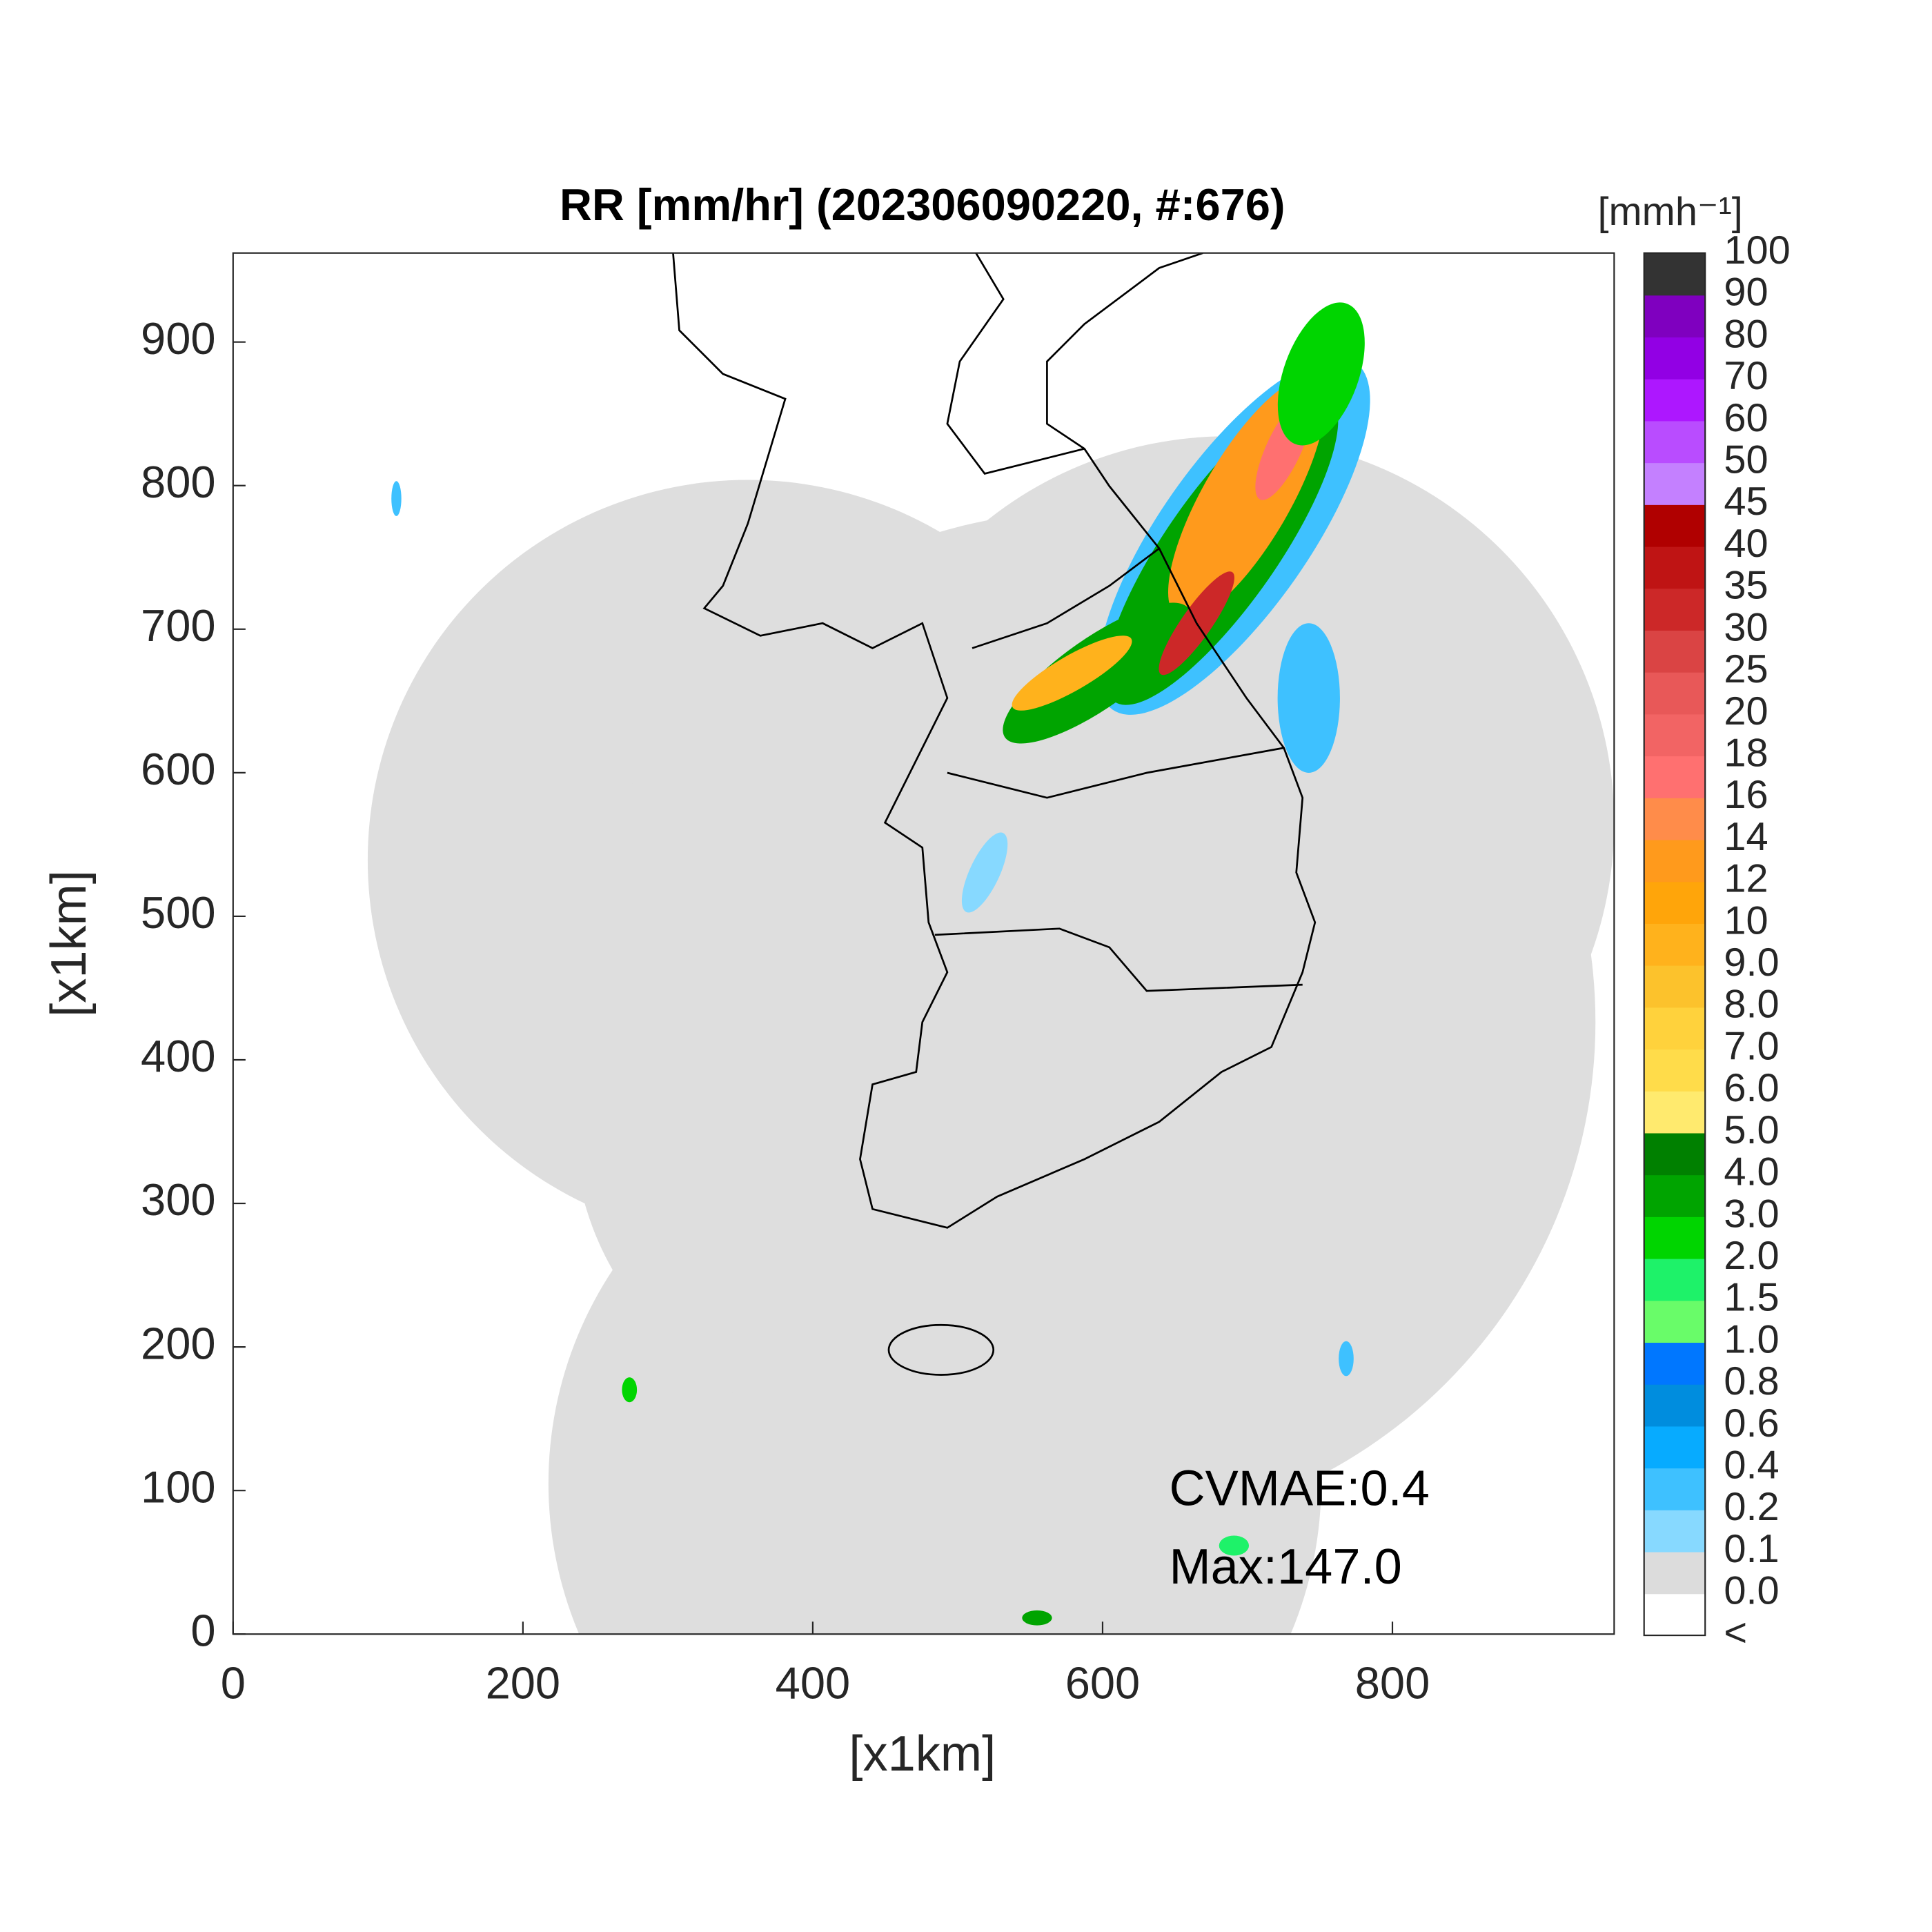 This screenshot has height=1932, width=1932. Describe the element at coordinates (178, 1486) in the screenshot. I see `y-tick-label: 100` at that location.